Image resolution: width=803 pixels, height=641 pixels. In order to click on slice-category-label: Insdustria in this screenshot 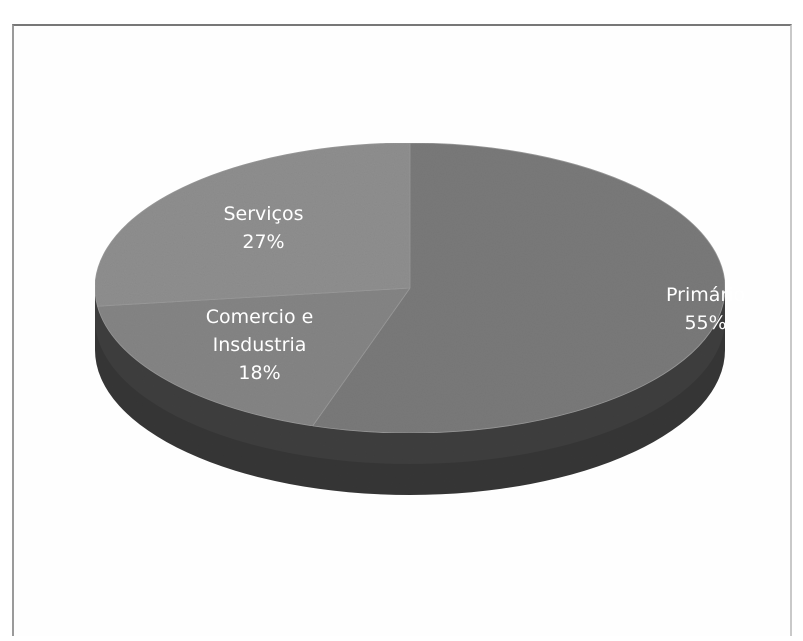, I will do `click(260, 345)`.